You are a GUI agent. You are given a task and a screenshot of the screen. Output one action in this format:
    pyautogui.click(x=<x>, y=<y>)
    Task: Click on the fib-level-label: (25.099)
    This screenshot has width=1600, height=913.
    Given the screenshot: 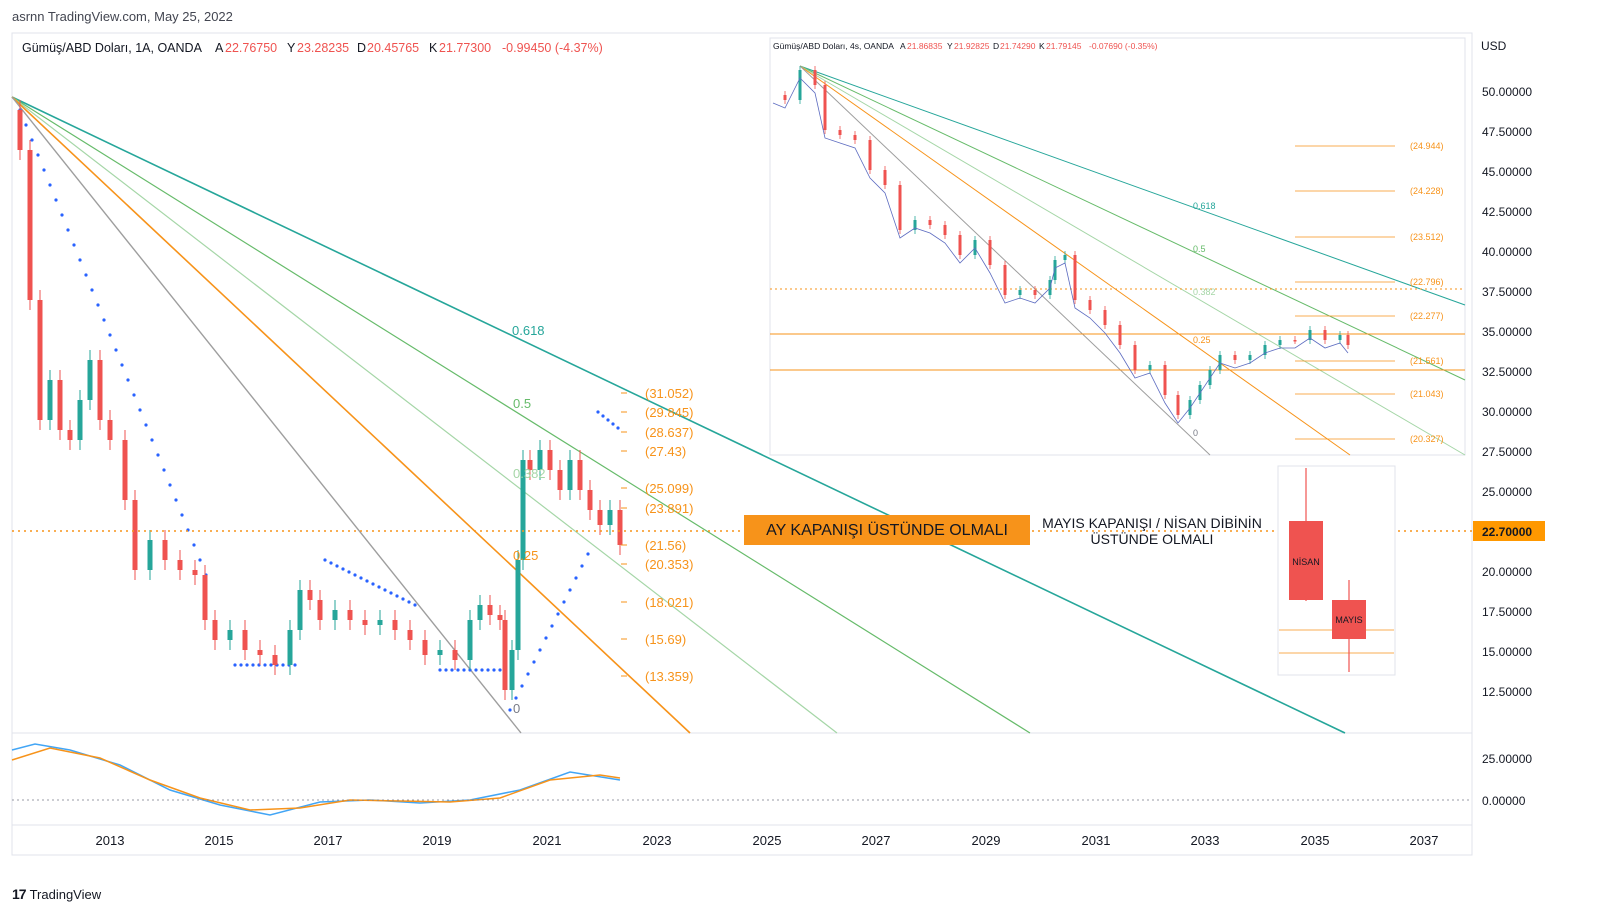 What is the action you would take?
    pyautogui.click(x=669, y=488)
    